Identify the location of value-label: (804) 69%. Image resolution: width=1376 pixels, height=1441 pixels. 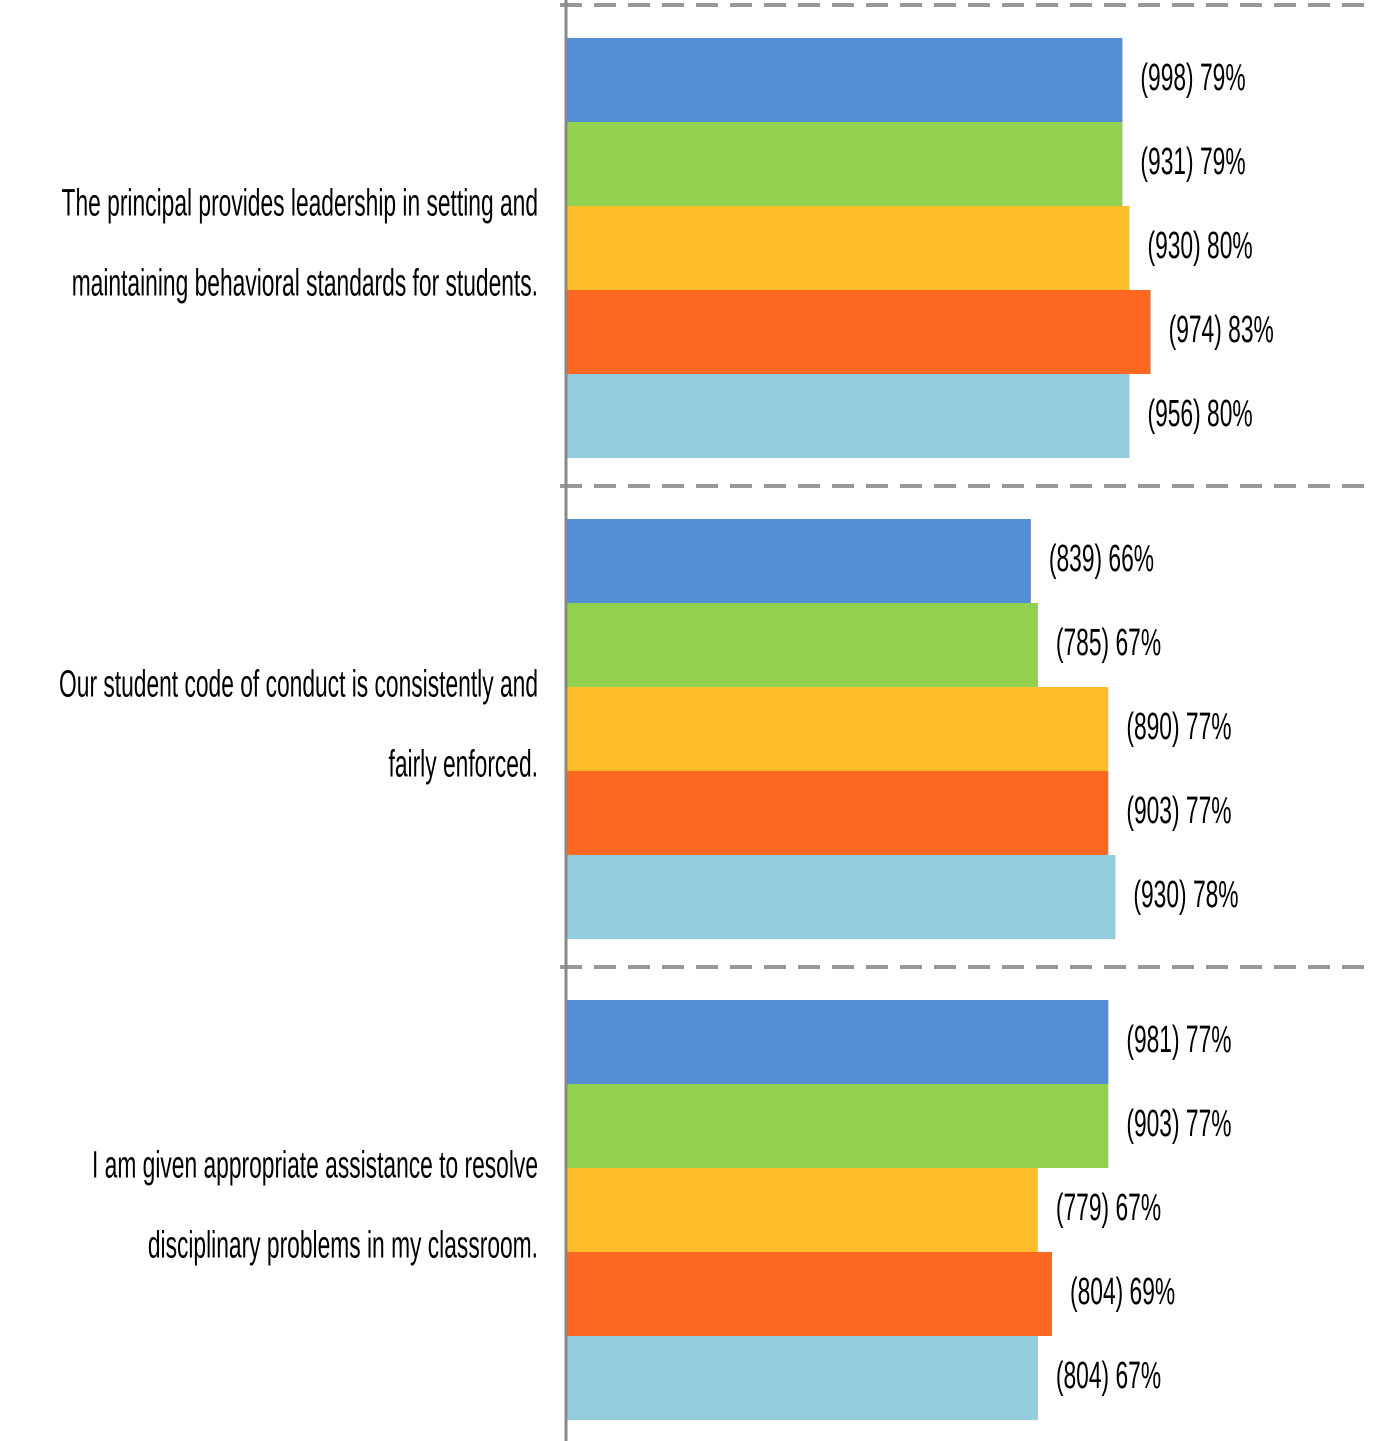
(1122, 1291).